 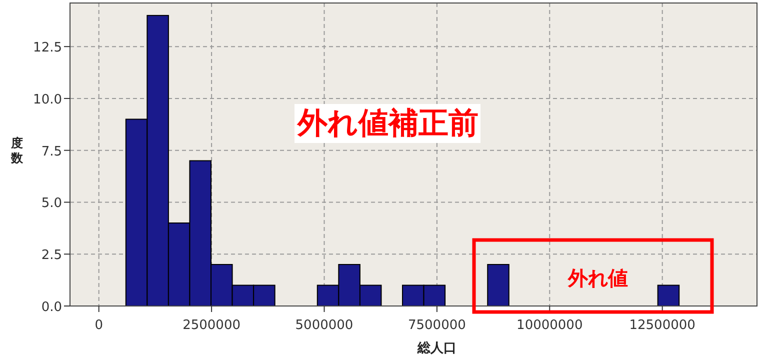 I want to click on annotation: 外れ値補正前, so click(x=387, y=123).